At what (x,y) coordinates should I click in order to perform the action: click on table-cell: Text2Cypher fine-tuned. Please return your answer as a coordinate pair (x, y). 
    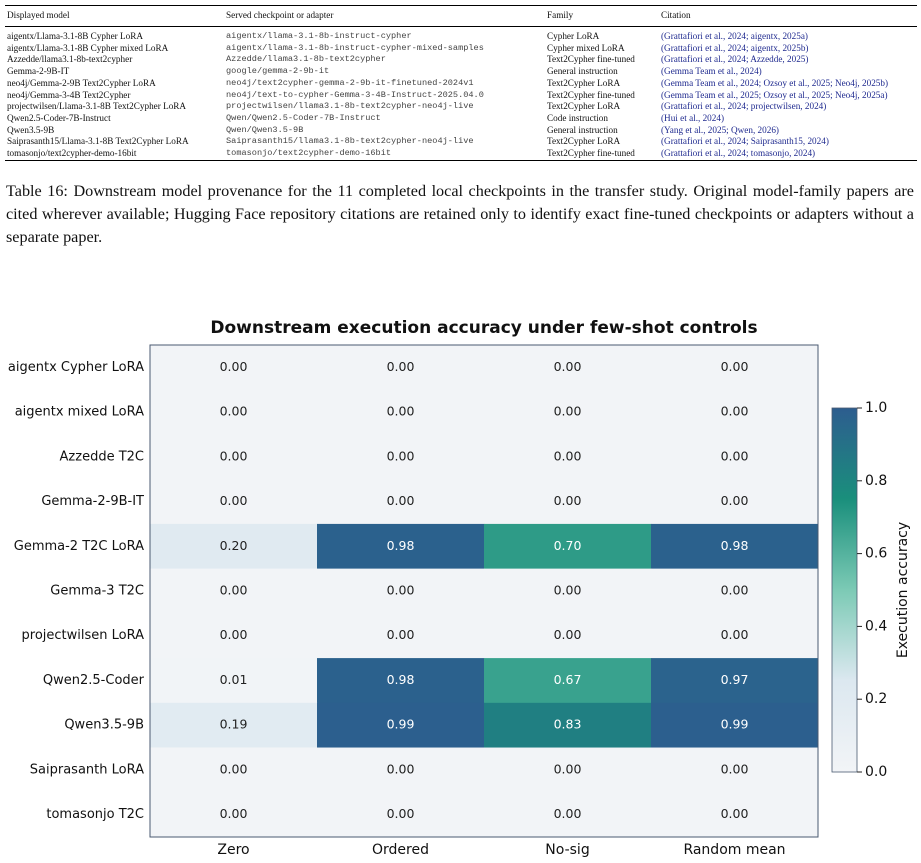
    Looking at the image, I should click on (591, 59).